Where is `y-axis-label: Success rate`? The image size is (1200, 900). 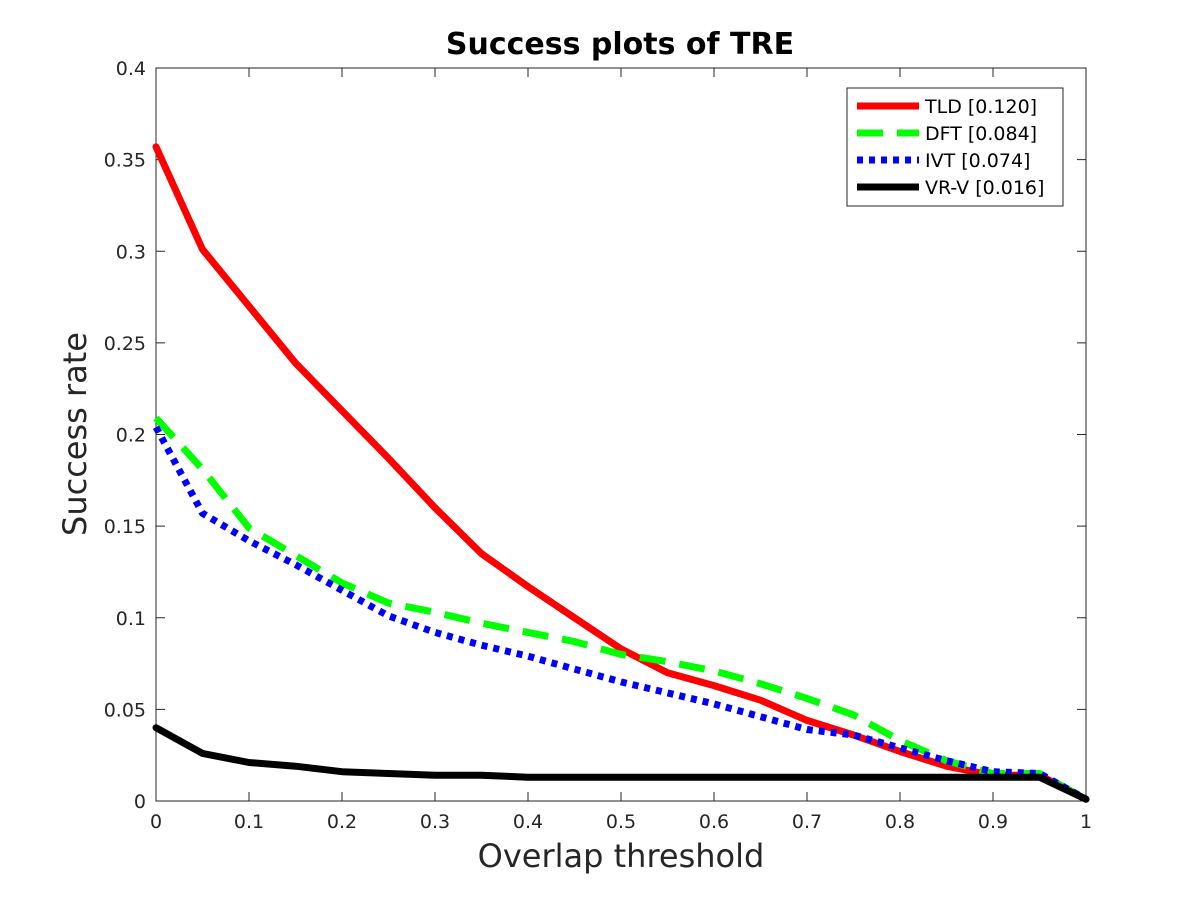 y-axis-label: Success rate is located at coordinates (75, 434).